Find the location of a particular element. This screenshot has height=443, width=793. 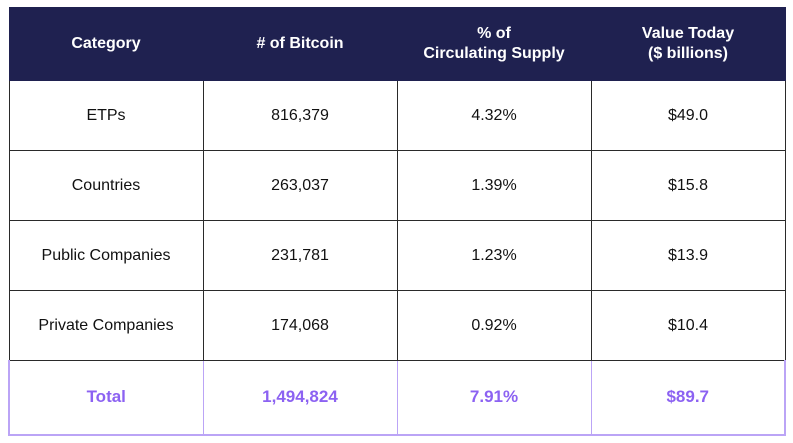

cell-category: Countries is located at coordinates (106, 185).